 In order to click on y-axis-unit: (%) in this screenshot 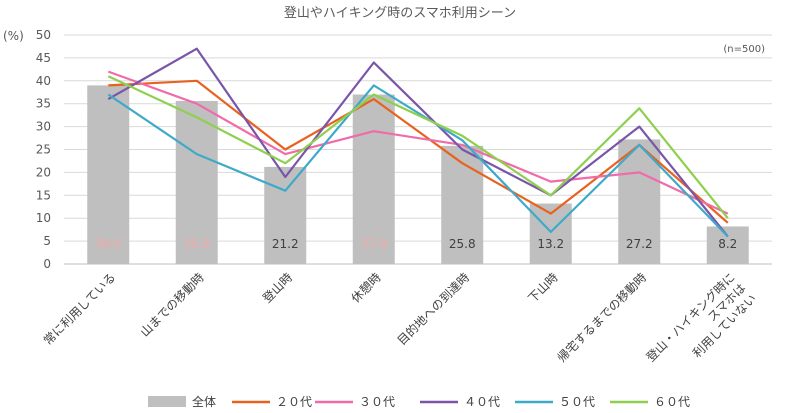, I will do `click(13, 36)`.